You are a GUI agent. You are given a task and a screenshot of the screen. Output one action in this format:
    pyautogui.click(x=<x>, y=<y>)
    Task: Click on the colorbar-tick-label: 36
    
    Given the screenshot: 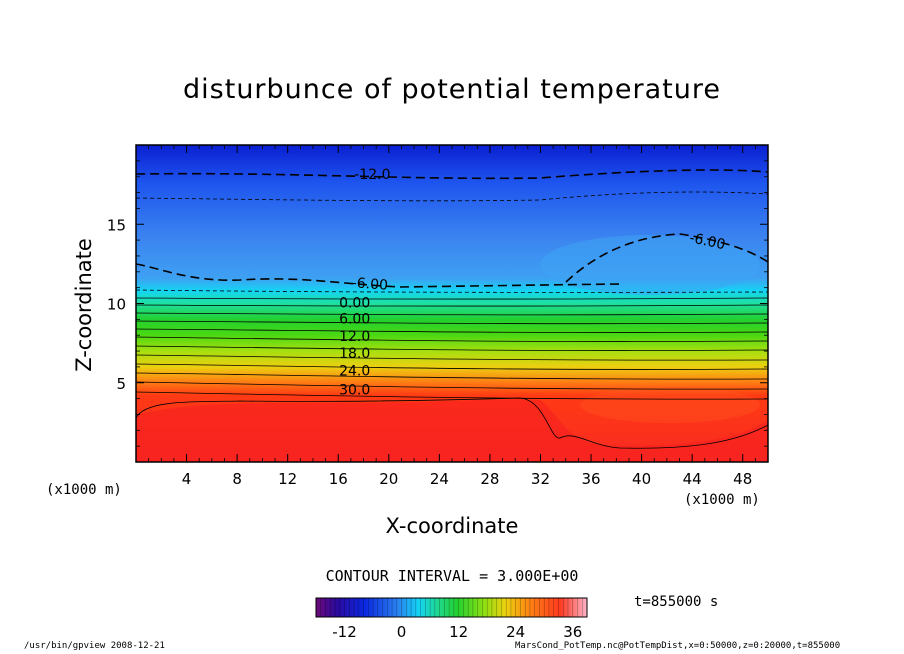 What is the action you would take?
    pyautogui.click(x=572, y=632)
    